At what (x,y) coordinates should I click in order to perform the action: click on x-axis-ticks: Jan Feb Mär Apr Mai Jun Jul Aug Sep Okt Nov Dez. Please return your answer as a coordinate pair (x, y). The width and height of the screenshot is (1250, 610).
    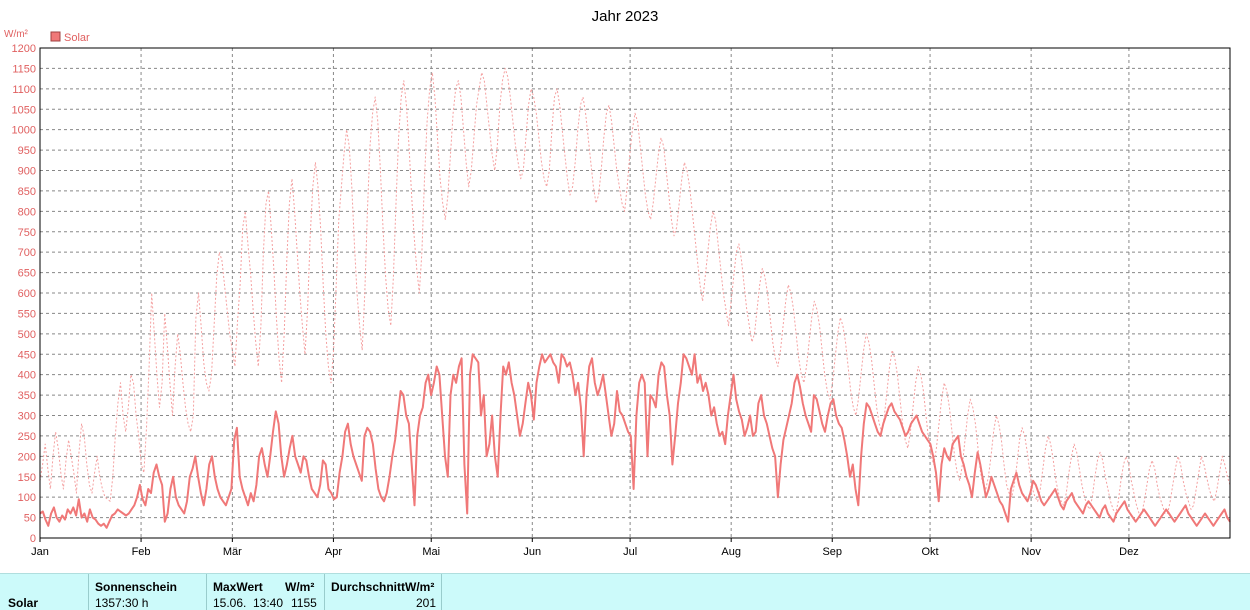
    Looking at the image, I should click on (585, 548).